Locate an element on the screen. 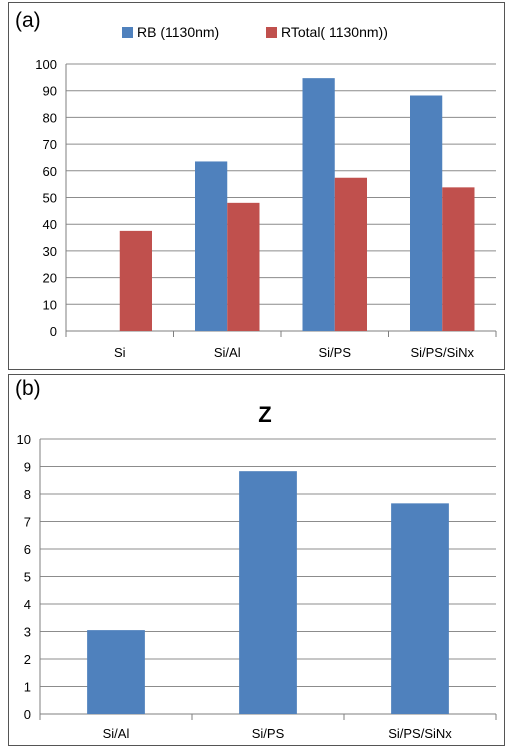 The height and width of the screenshot is (749, 507). y-tick-label: 80 is located at coordinates (50, 117).